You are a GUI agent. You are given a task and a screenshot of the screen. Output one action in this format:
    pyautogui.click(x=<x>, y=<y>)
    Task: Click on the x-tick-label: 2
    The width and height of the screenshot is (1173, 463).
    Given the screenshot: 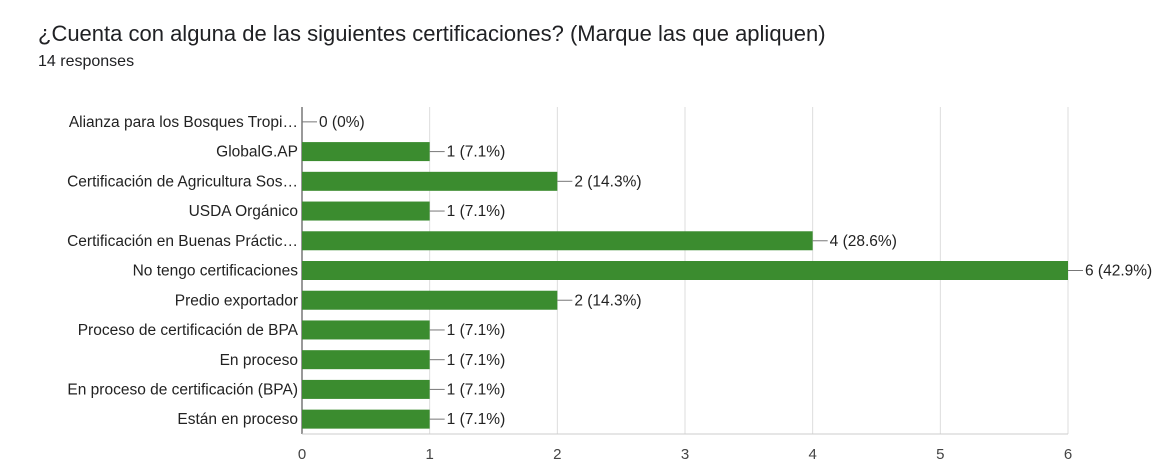 What is the action you would take?
    pyautogui.click(x=557, y=454)
    